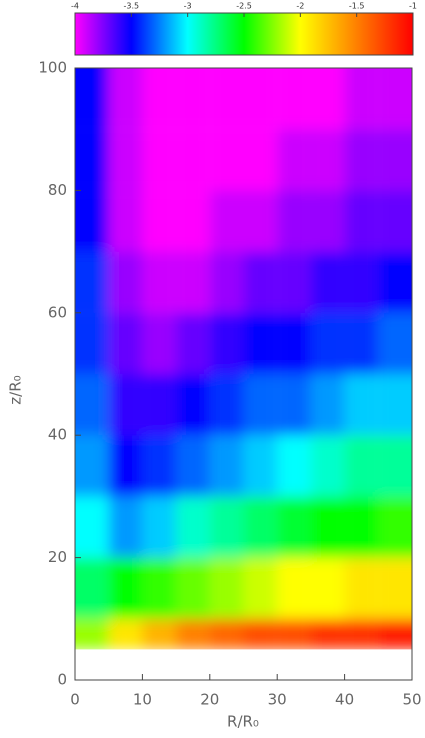  I want to click on x-tick-label: 30, so click(277, 700).